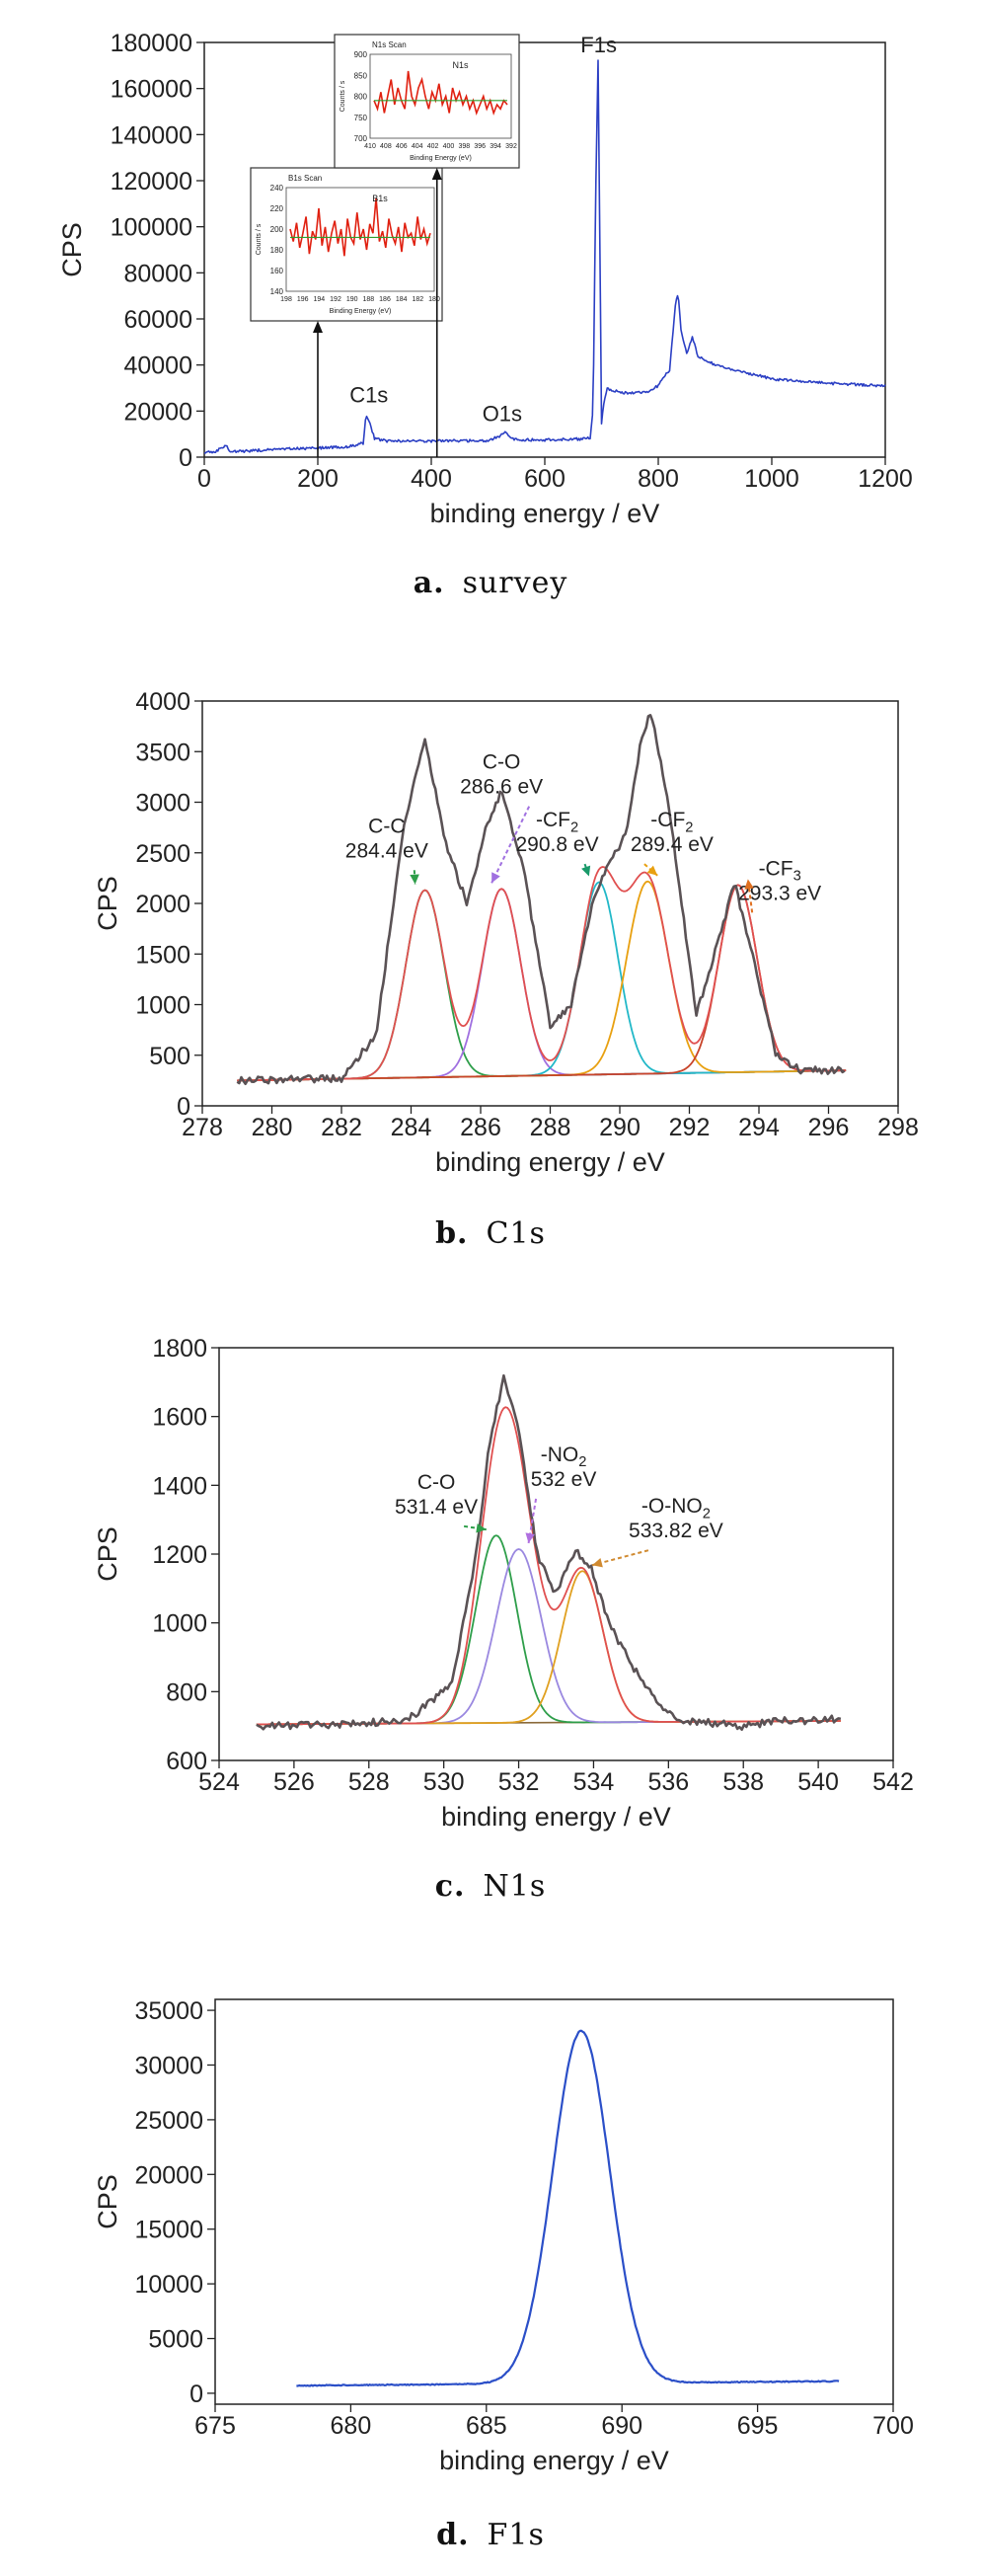 The width and height of the screenshot is (981, 2576). I want to click on caption-label: d., so click(453, 2535).